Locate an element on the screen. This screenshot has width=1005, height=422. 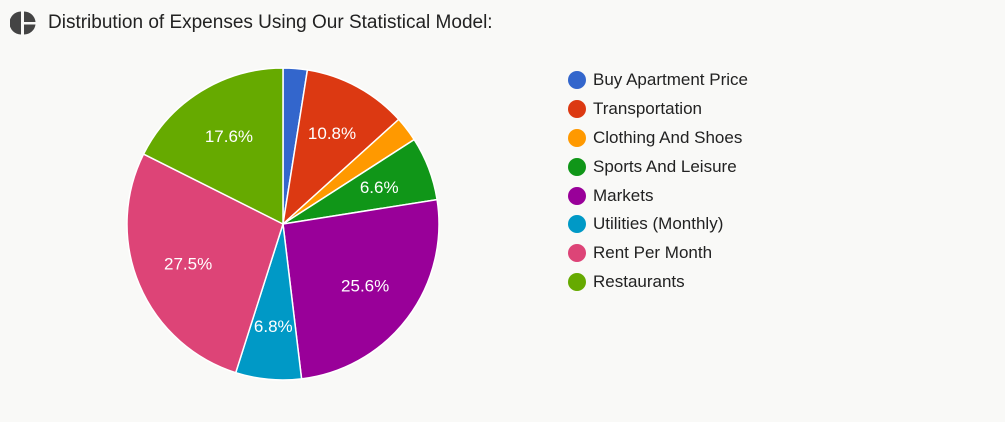
slice-label-transportation: 10.8% is located at coordinates (332, 133).